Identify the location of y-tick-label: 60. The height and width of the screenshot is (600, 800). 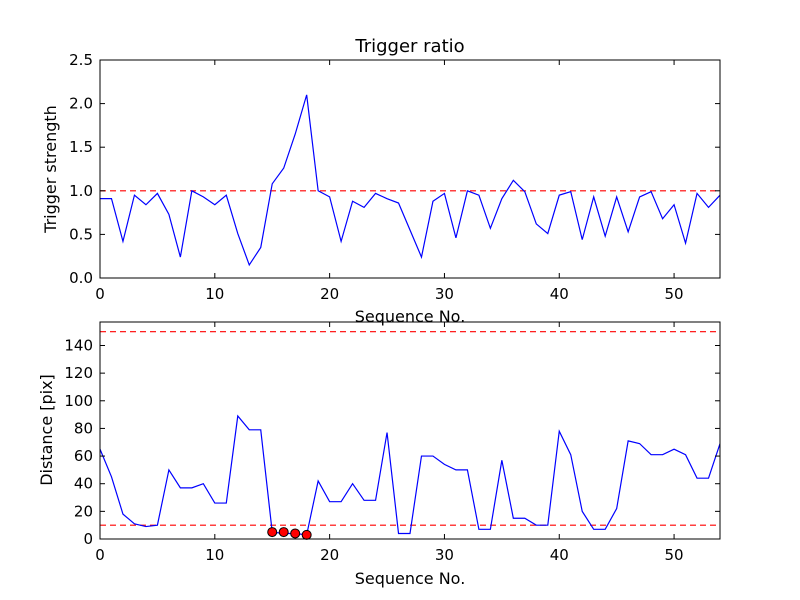
(83, 456).